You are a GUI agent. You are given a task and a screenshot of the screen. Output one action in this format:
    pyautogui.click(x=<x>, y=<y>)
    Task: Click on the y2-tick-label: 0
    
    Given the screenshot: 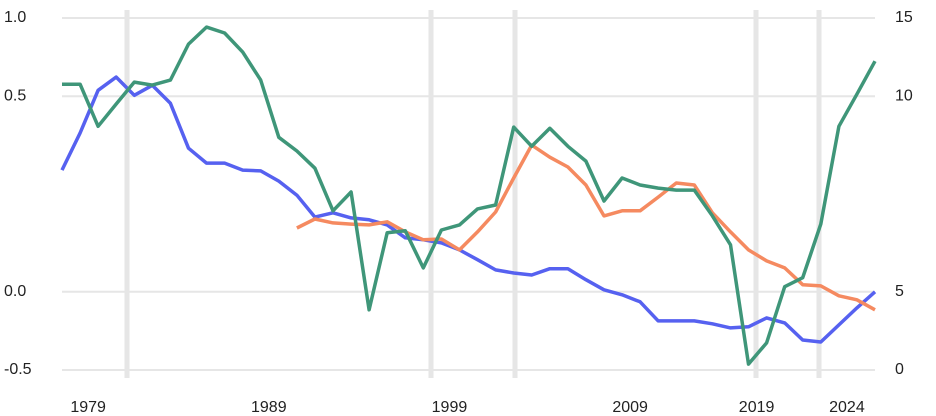 What is the action you would take?
    pyautogui.click(x=899, y=369)
    